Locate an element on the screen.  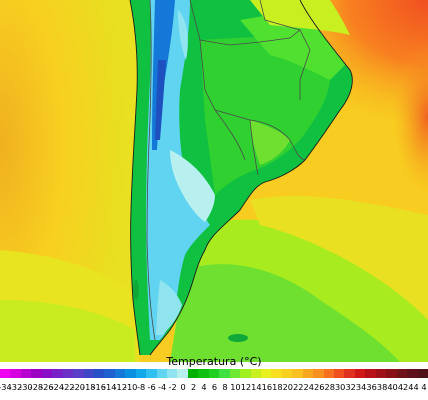
falkland-islands is located at coordinates (238, 338).